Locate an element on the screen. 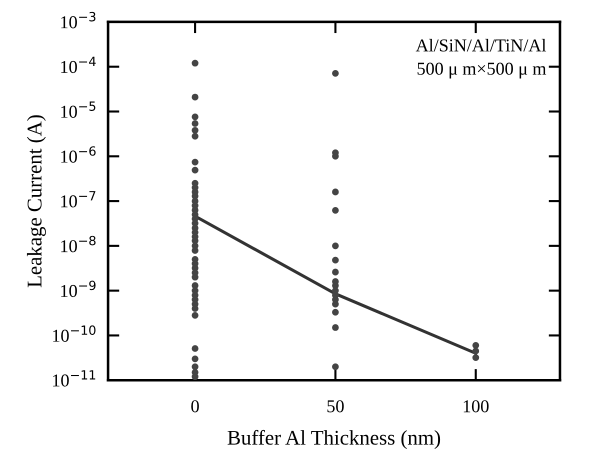 The height and width of the screenshot is (457, 614). y-tick-label: 10$^{−8}$ is located at coordinates (78, 244).